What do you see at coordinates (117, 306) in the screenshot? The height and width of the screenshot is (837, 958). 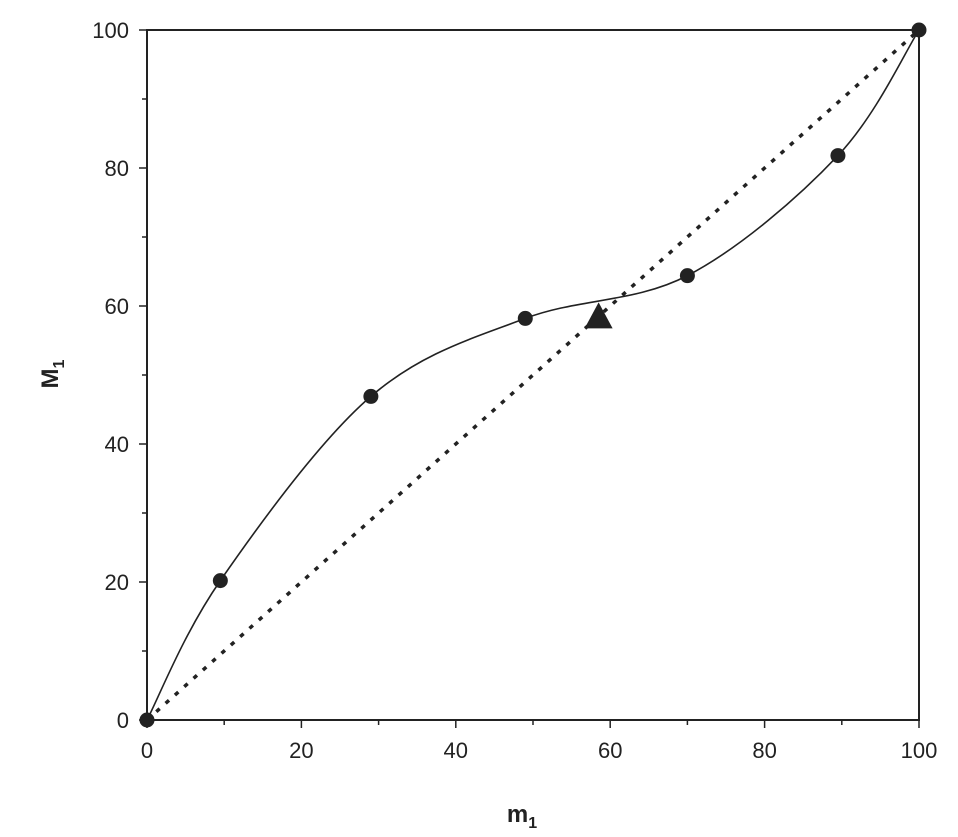 I see `y-tick-label: 60` at bounding box center [117, 306].